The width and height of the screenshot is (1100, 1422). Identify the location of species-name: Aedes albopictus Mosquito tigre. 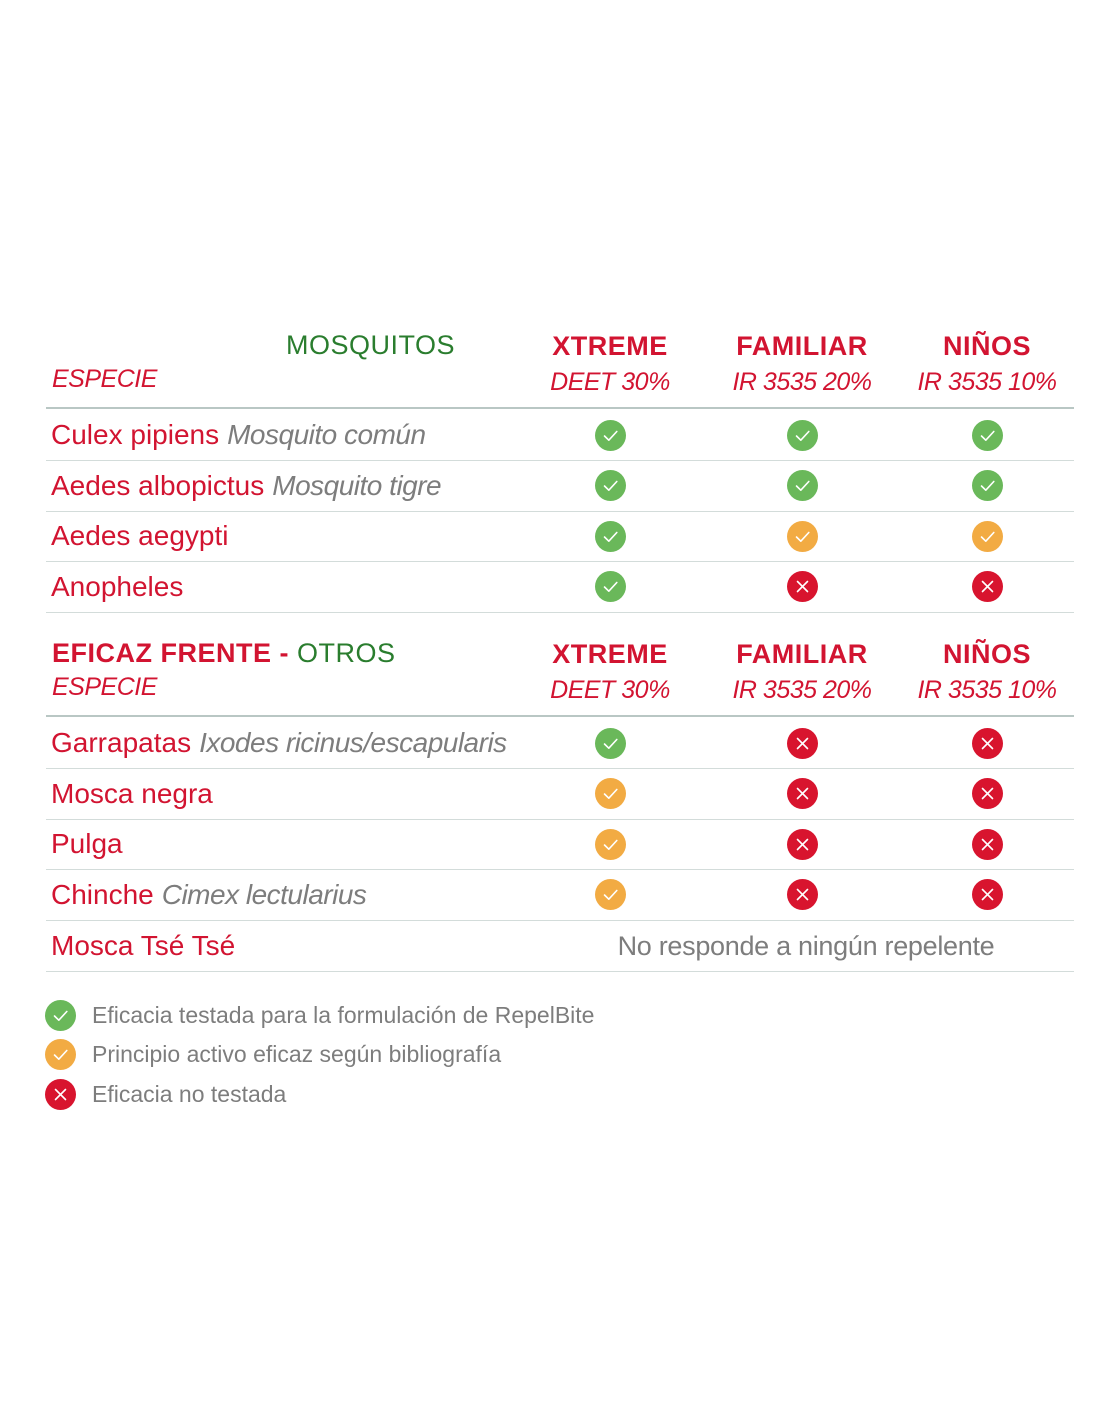
(246, 486).